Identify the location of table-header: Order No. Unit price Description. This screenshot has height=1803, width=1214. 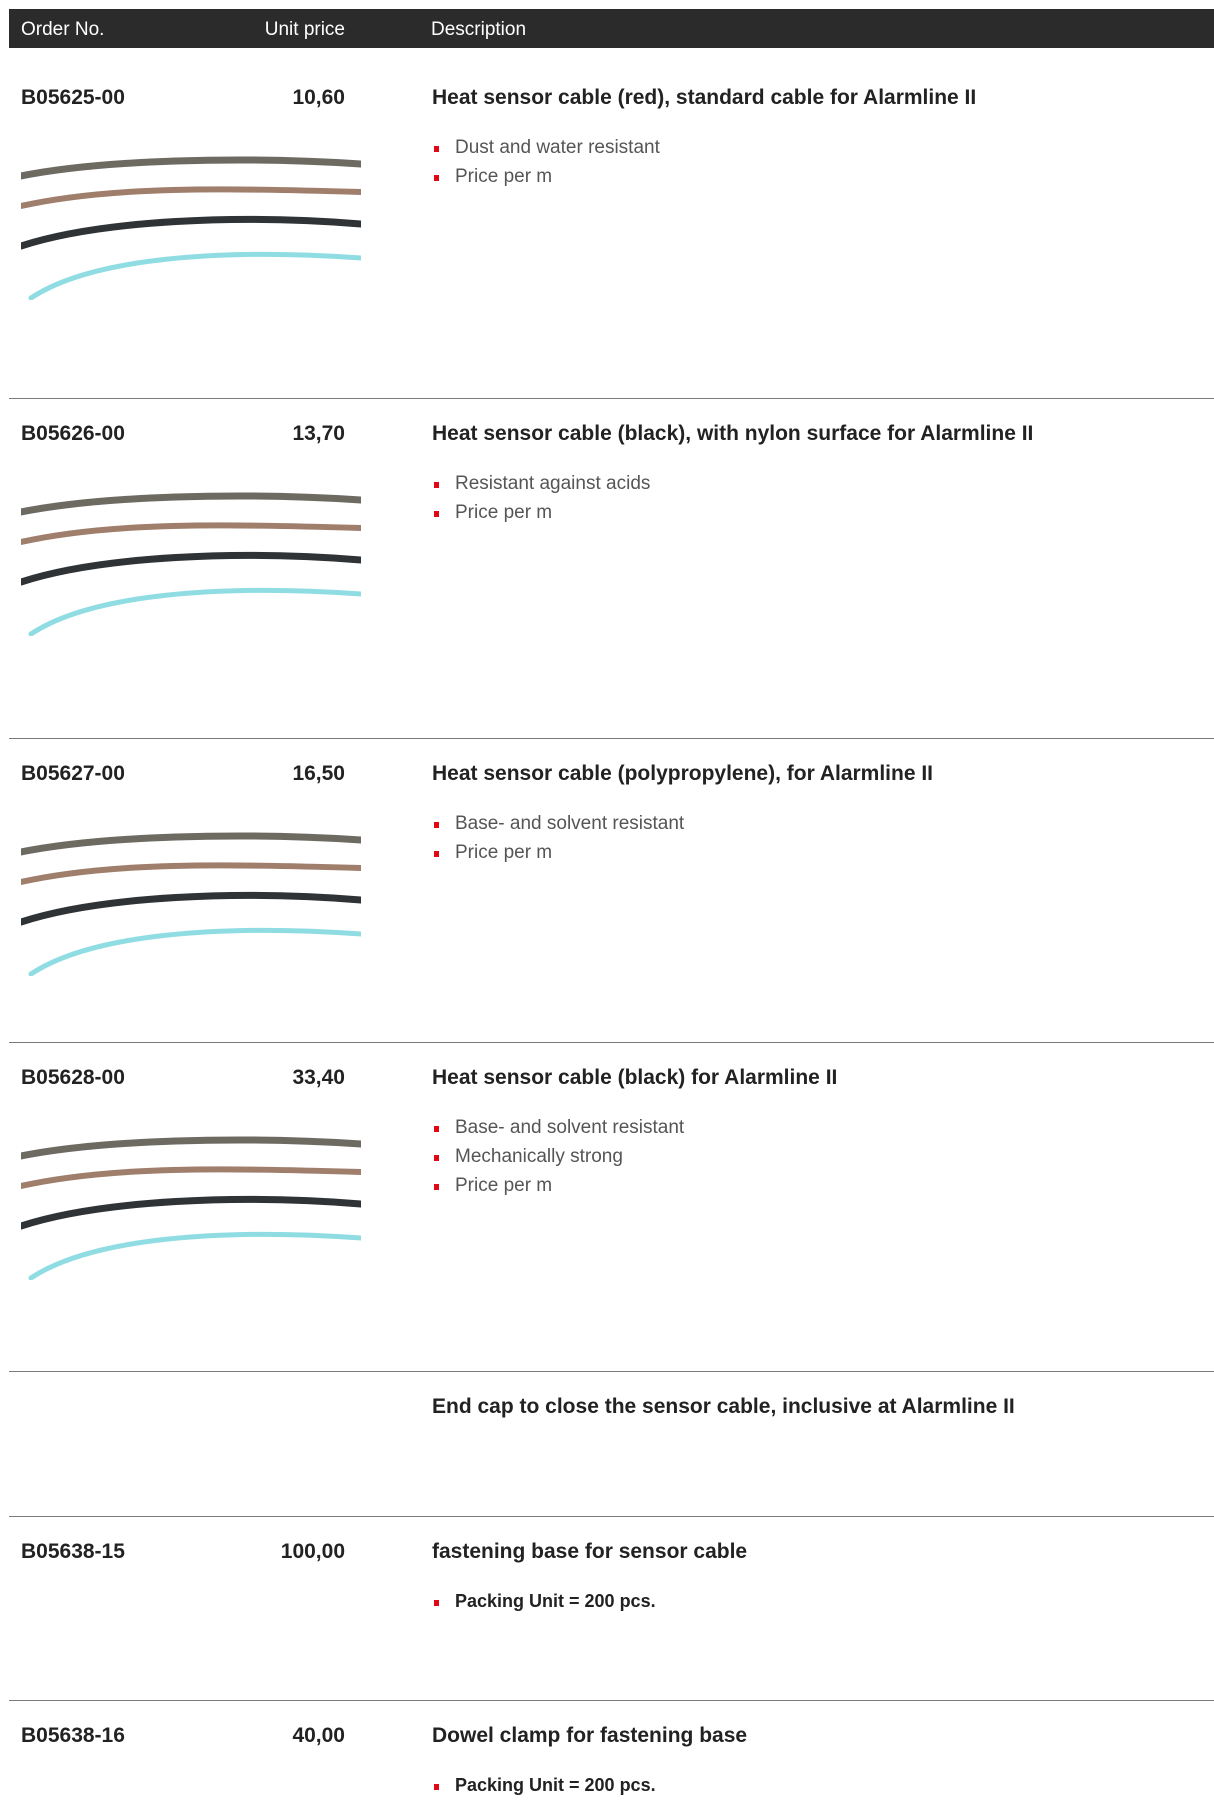
(611, 28).